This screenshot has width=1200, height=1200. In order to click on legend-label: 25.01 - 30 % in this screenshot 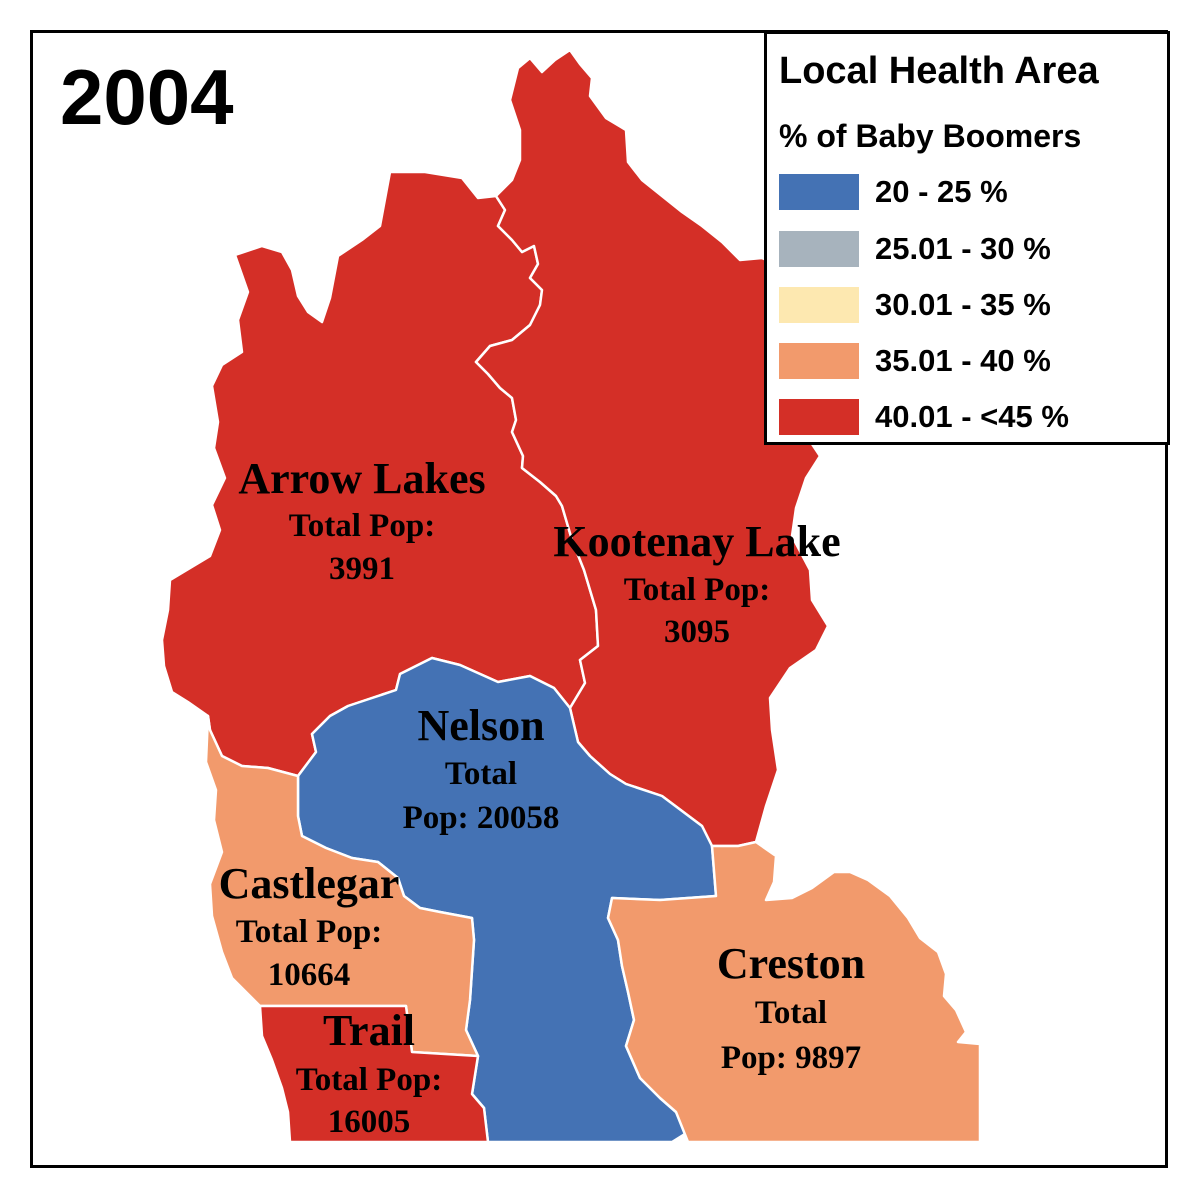, I will do `click(963, 248)`.